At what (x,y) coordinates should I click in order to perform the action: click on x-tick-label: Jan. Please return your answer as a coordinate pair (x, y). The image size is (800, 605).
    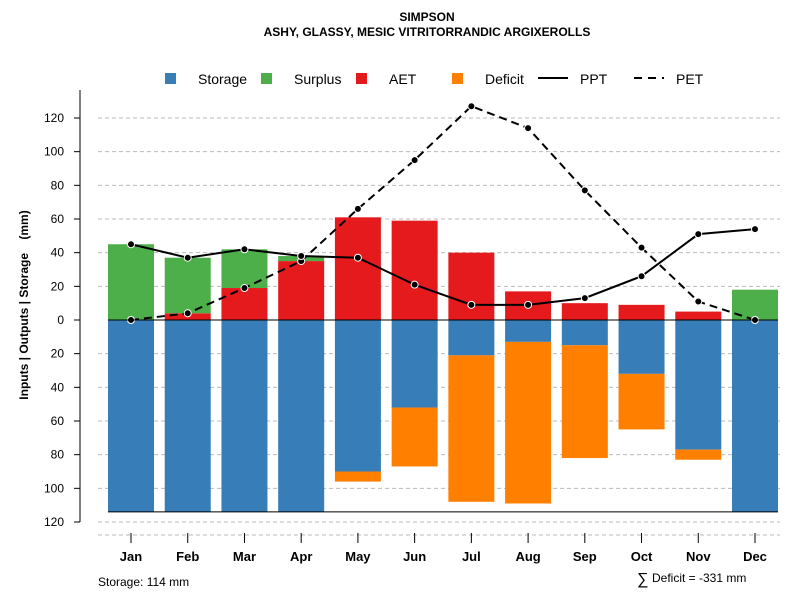
    Looking at the image, I should click on (131, 556).